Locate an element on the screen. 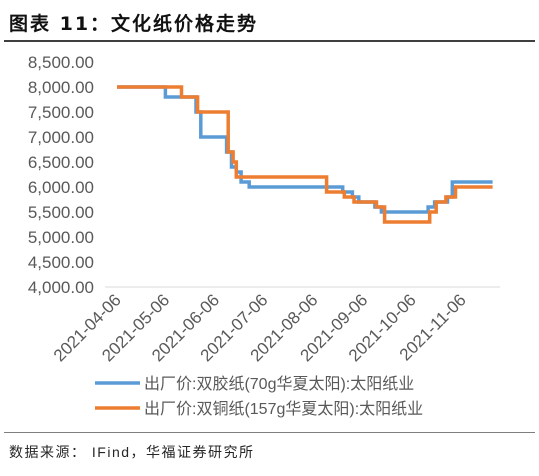 The height and width of the screenshot is (476, 539). y-tick-label: 8,000.00 is located at coordinates (61, 87).